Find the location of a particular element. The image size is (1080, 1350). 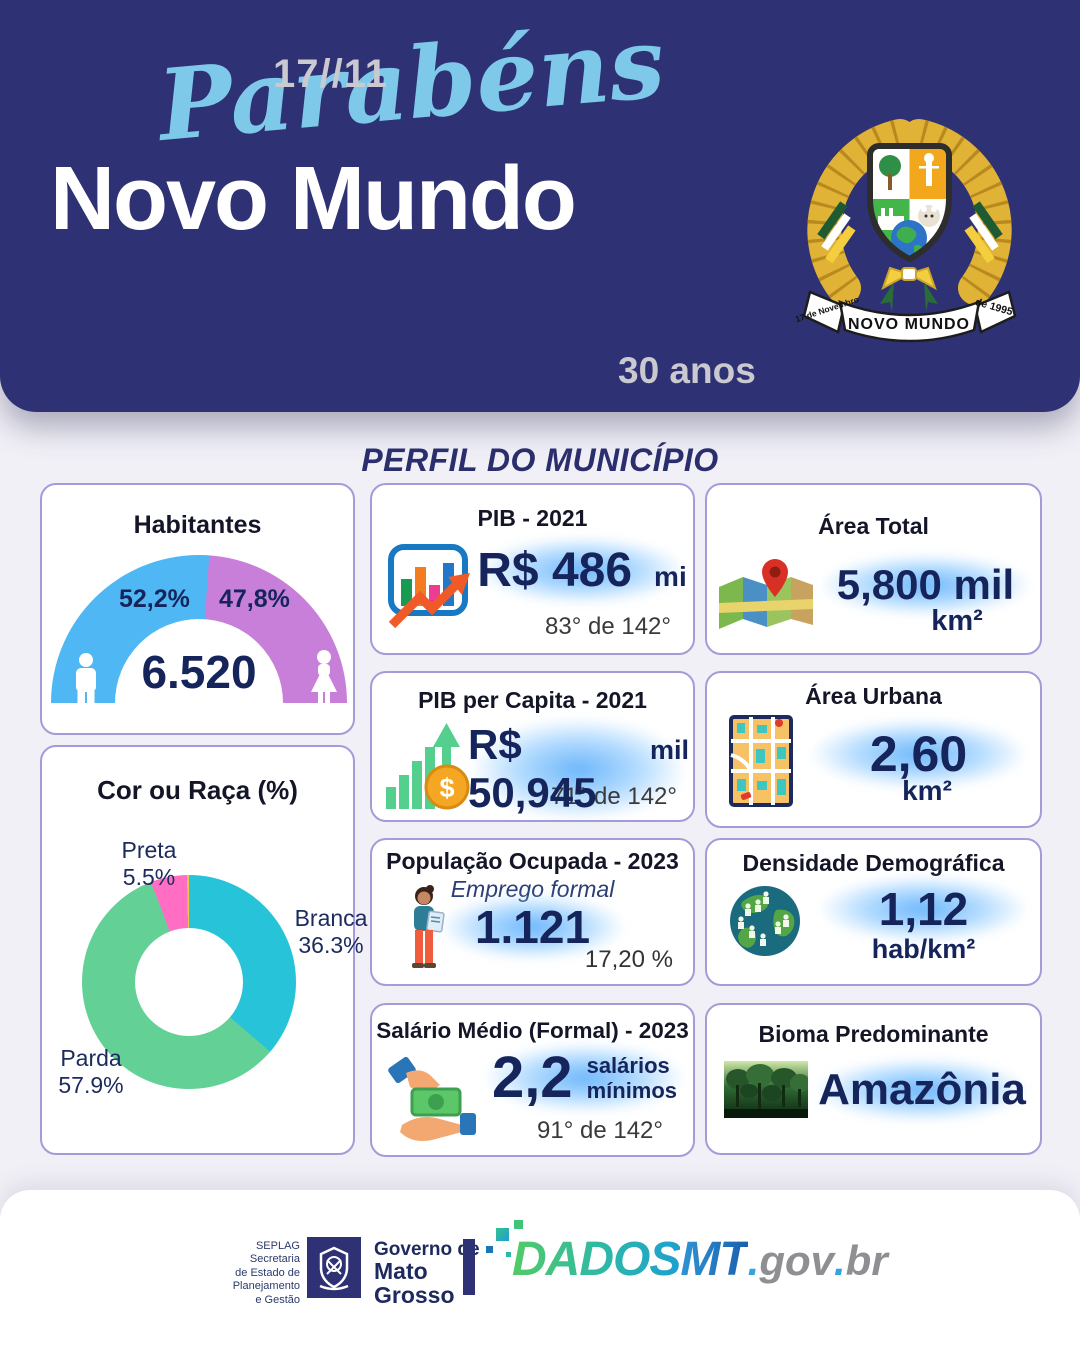

salario-value: 2,2 is located at coordinates (532, 1077).